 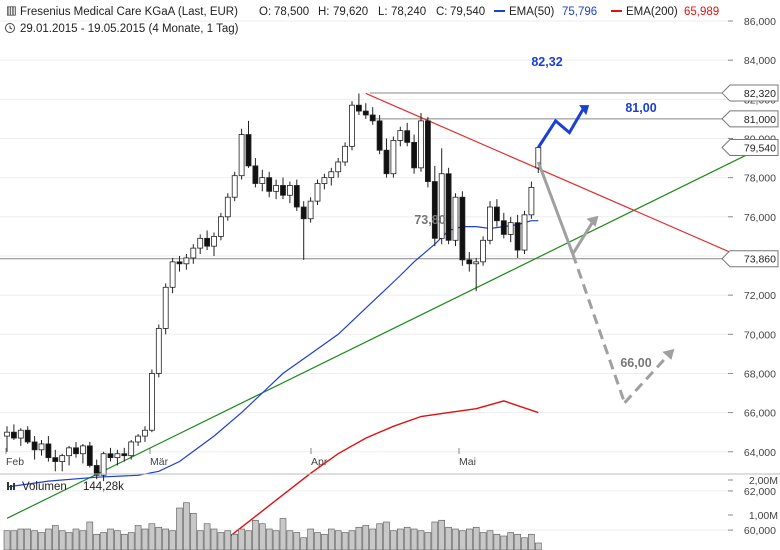 I want to click on x-tick-label: Mai, so click(x=467, y=462).